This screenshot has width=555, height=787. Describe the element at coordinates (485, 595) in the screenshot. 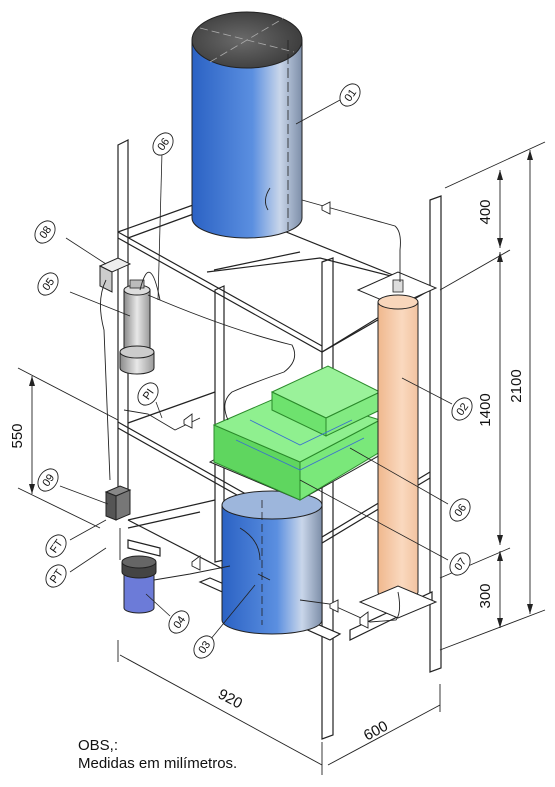

I see `dim-300: 300` at that location.